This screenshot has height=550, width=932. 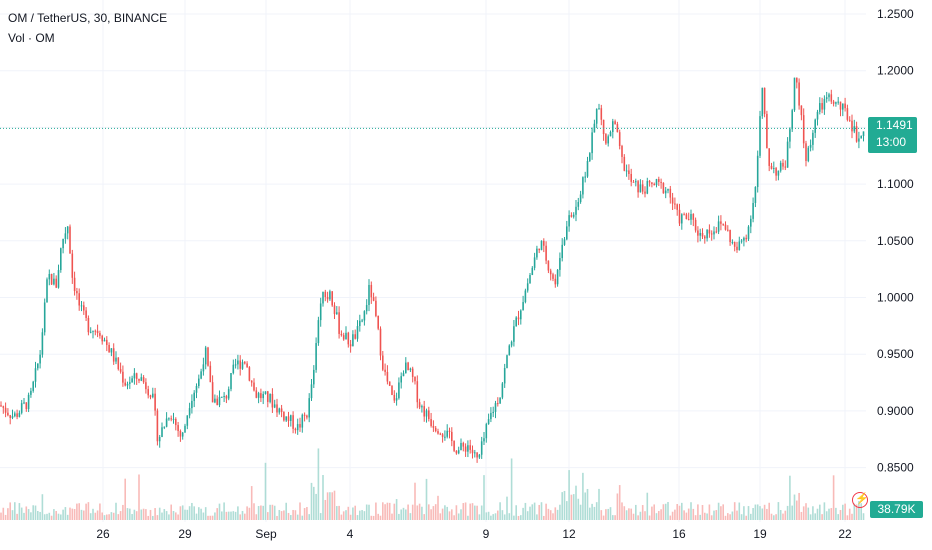 What do you see at coordinates (31, 38) in the screenshot?
I see `volume-indicator-label: Vol · OM` at bounding box center [31, 38].